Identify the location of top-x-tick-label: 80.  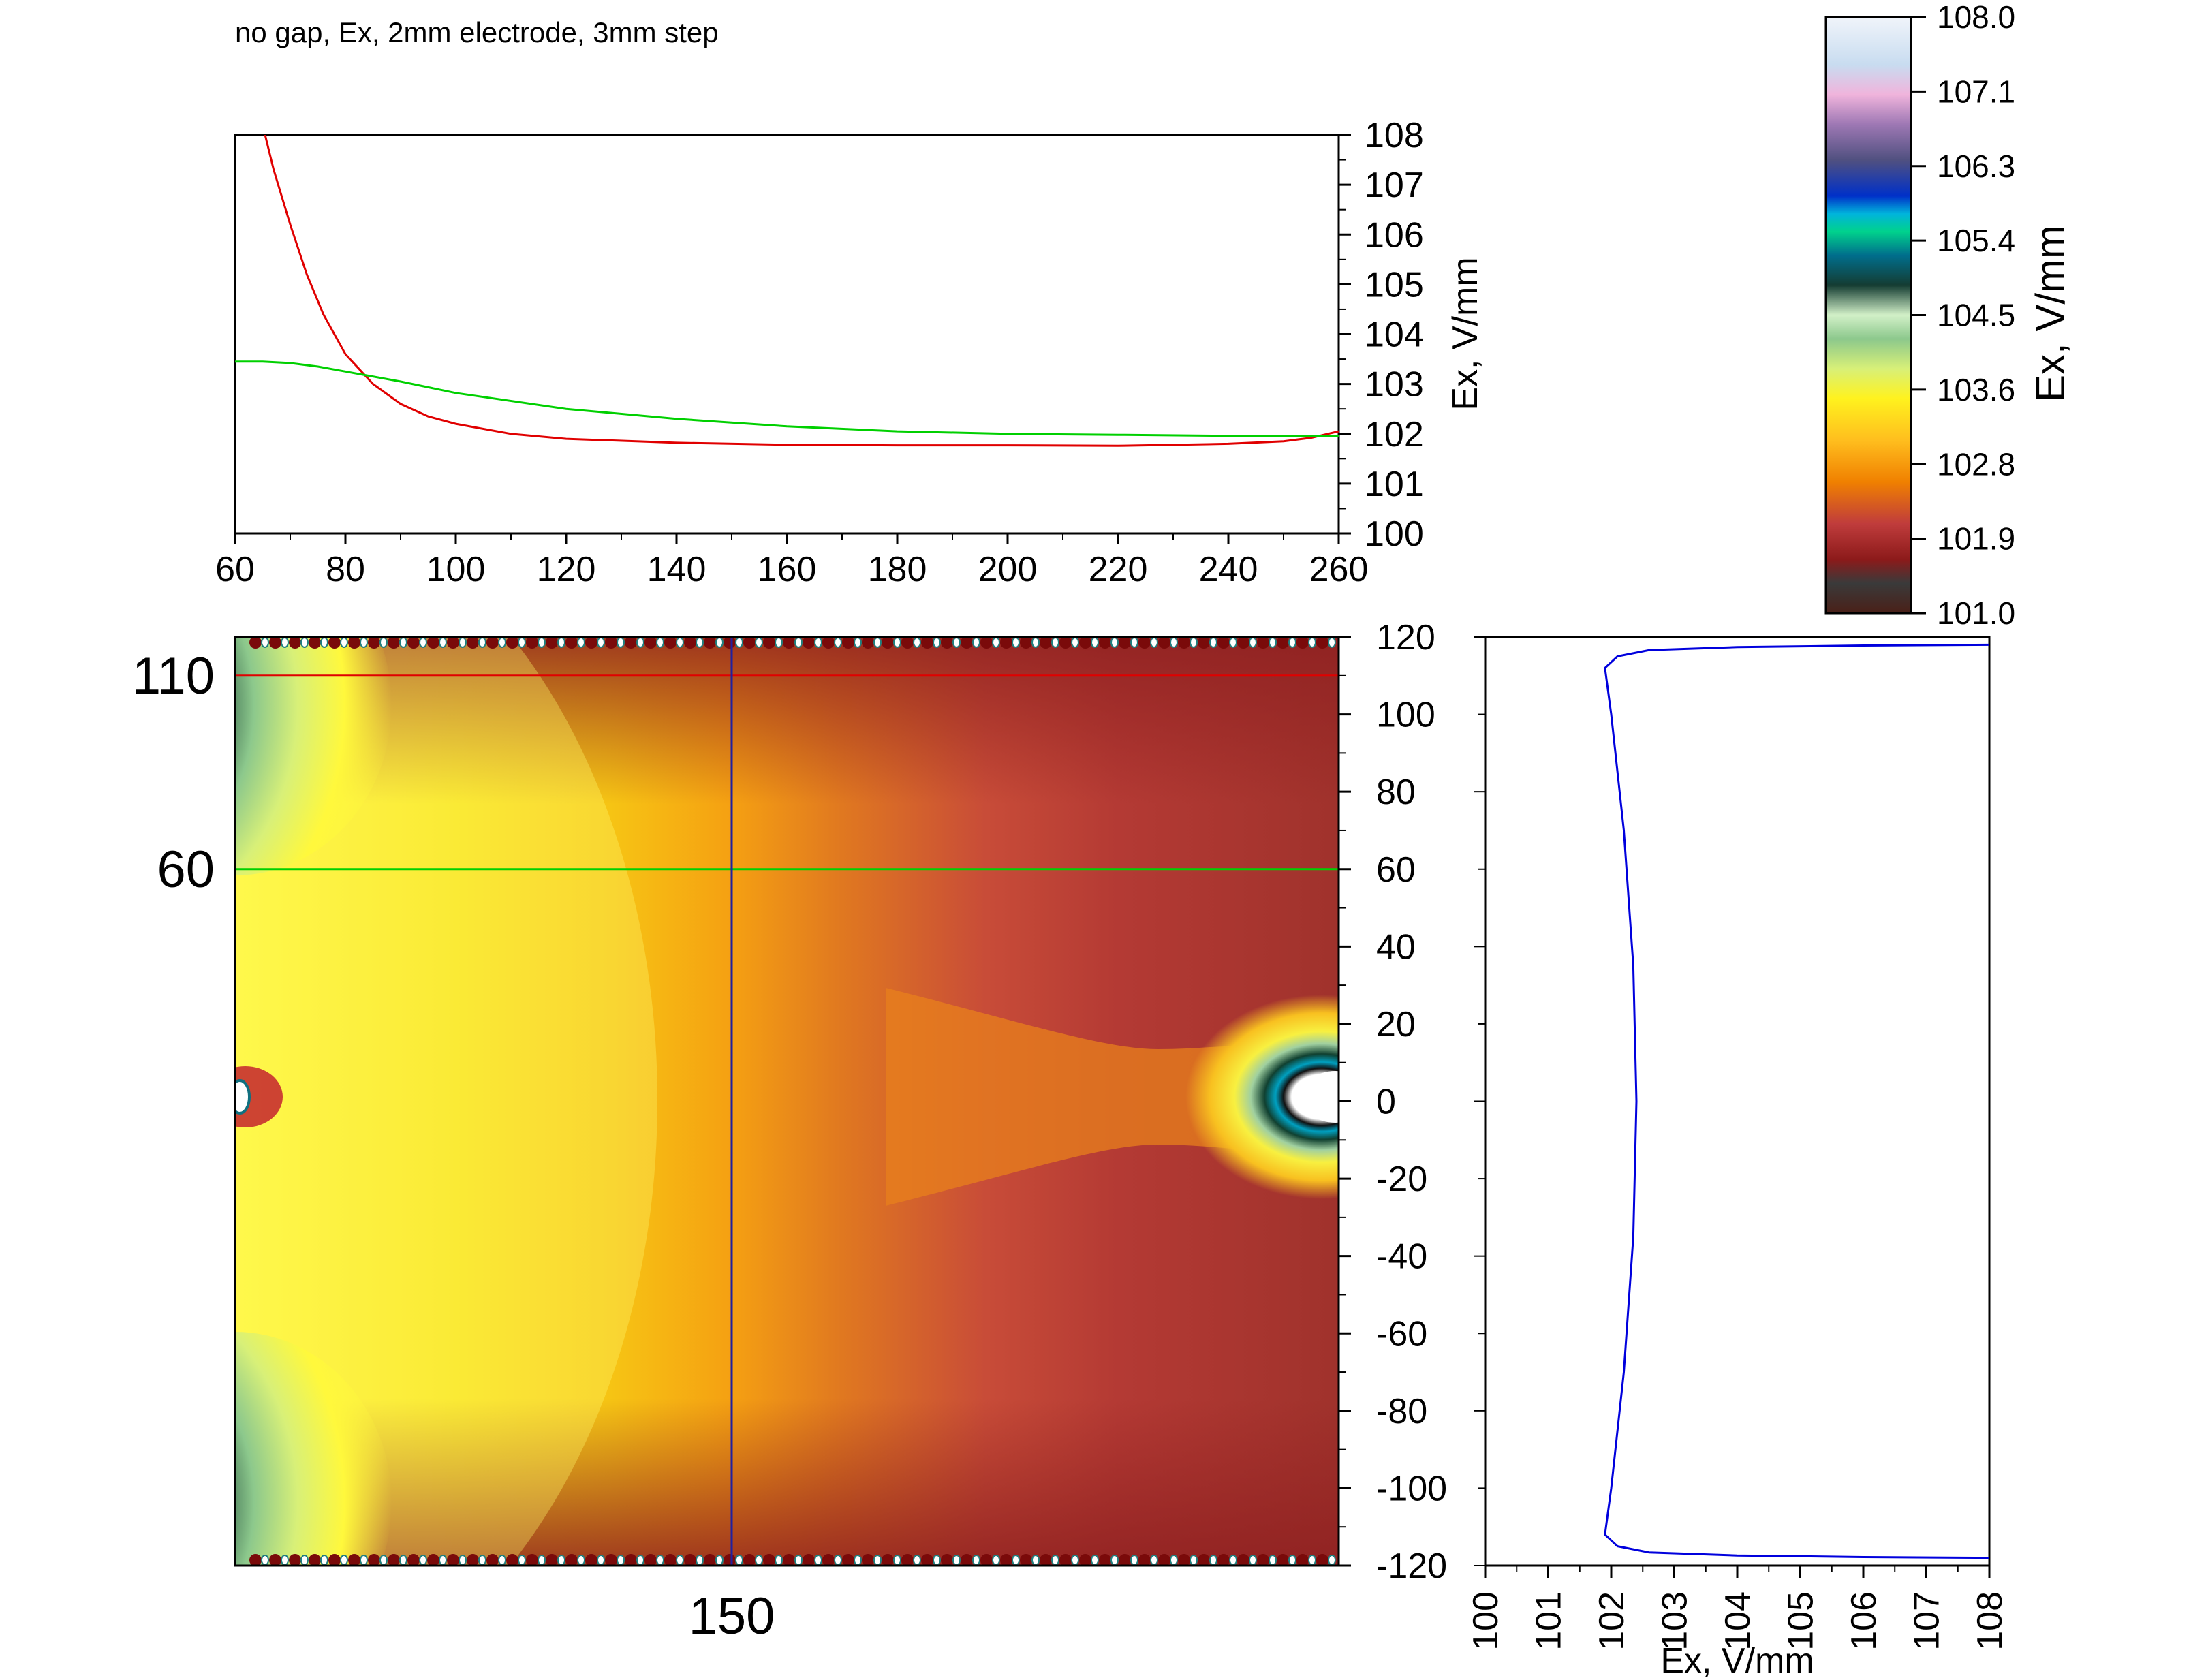
(345, 569).